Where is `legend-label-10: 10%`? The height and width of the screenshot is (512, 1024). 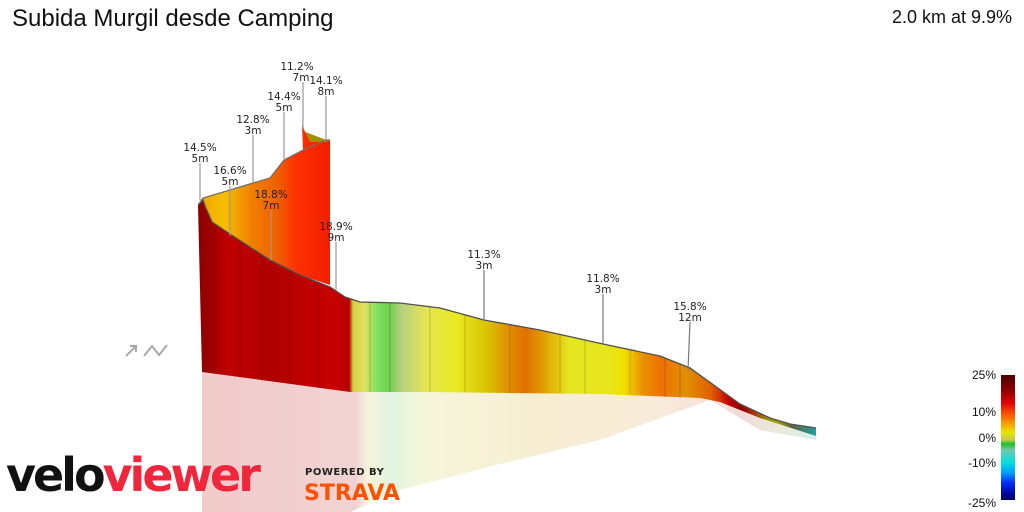 legend-label-10: 10% is located at coordinates (983, 412).